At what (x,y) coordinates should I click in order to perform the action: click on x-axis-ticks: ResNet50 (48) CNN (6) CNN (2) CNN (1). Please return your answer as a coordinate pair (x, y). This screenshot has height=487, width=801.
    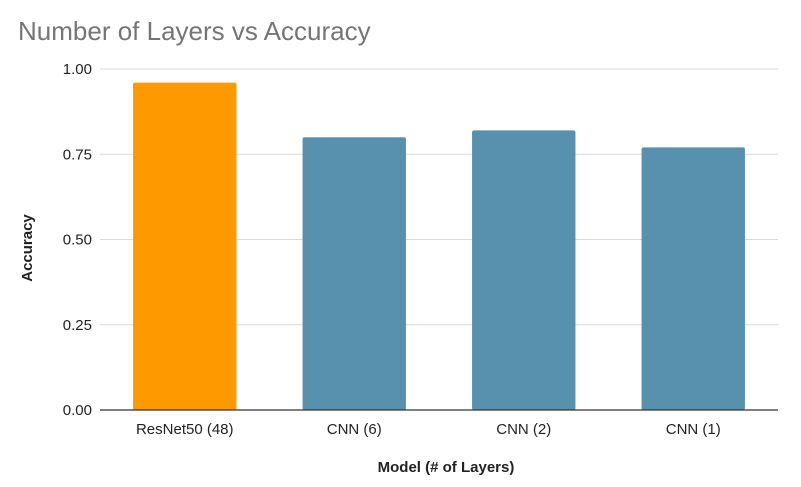
    Looking at the image, I should click on (428, 429).